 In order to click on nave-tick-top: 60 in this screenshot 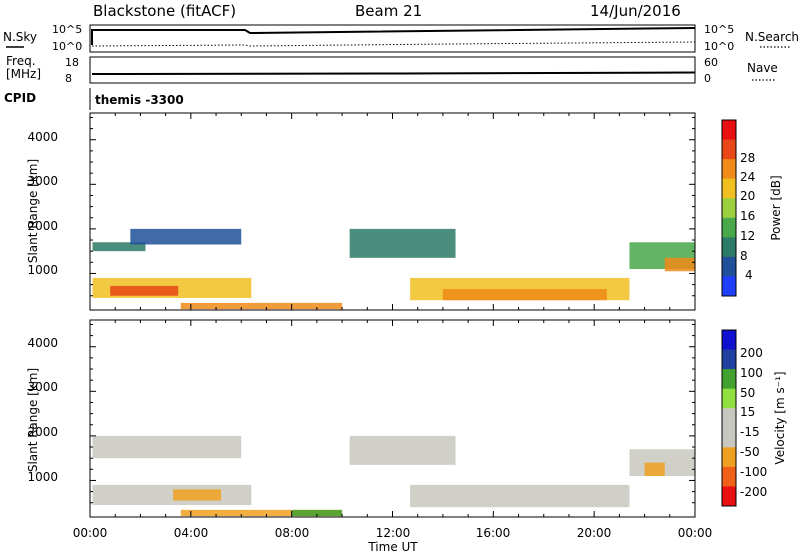, I will do `click(711, 62)`.